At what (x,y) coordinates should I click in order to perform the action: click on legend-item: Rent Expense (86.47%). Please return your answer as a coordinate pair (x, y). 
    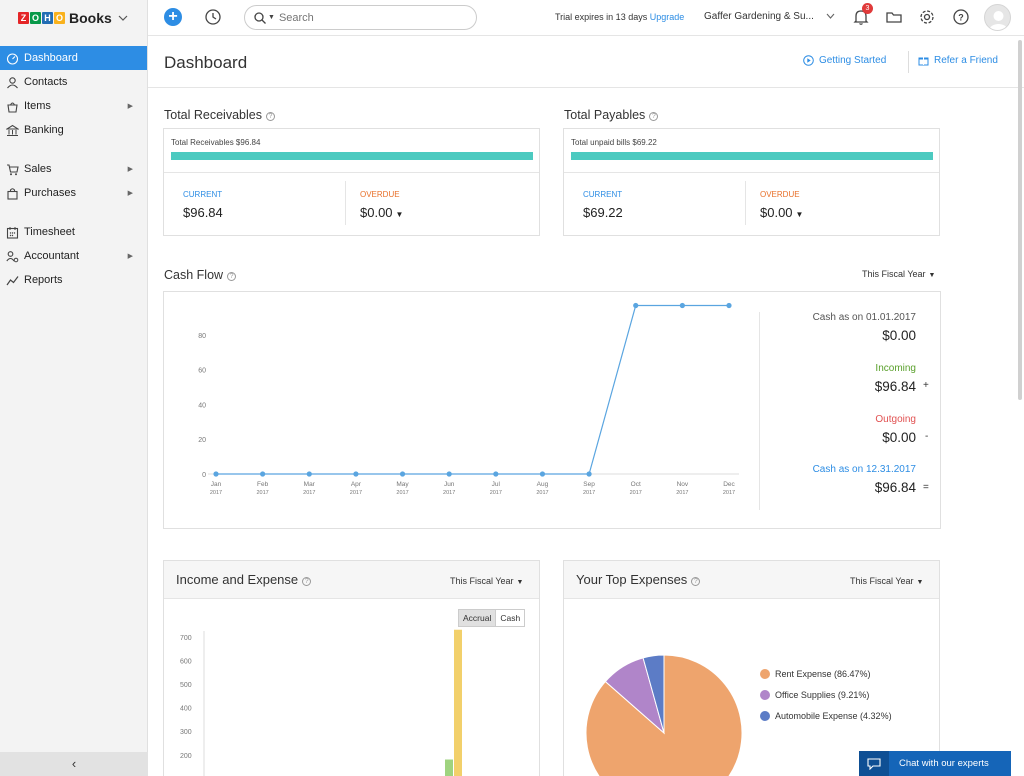
    Looking at the image, I should click on (826, 673).